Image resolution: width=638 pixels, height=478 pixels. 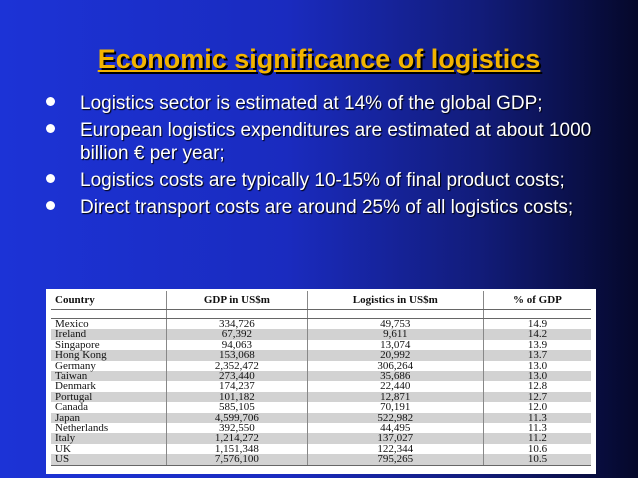 What do you see at coordinates (109, 460) in the screenshot?
I see `cell-country: US` at bounding box center [109, 460].